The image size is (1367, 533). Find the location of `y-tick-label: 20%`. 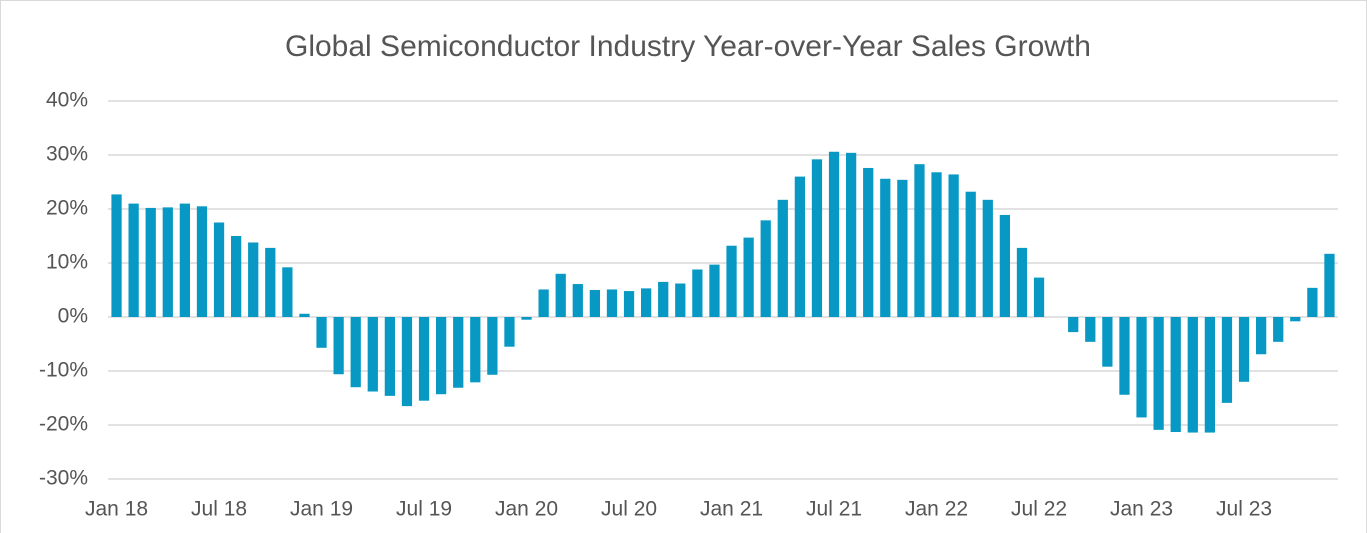

y-tick-label: 20% is located at coordinates (67, 208).